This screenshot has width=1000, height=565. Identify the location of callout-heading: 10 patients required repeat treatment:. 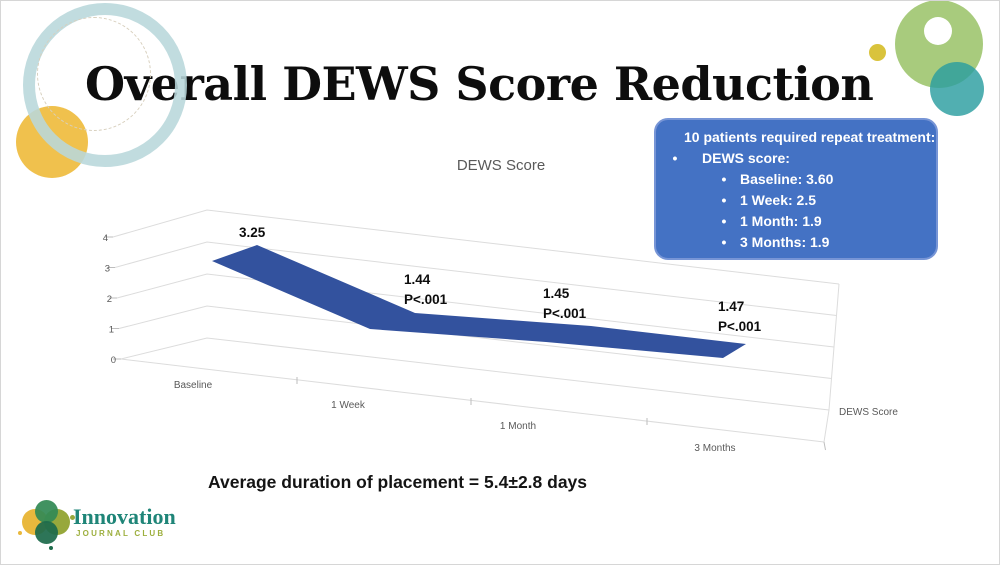
(810, 137).